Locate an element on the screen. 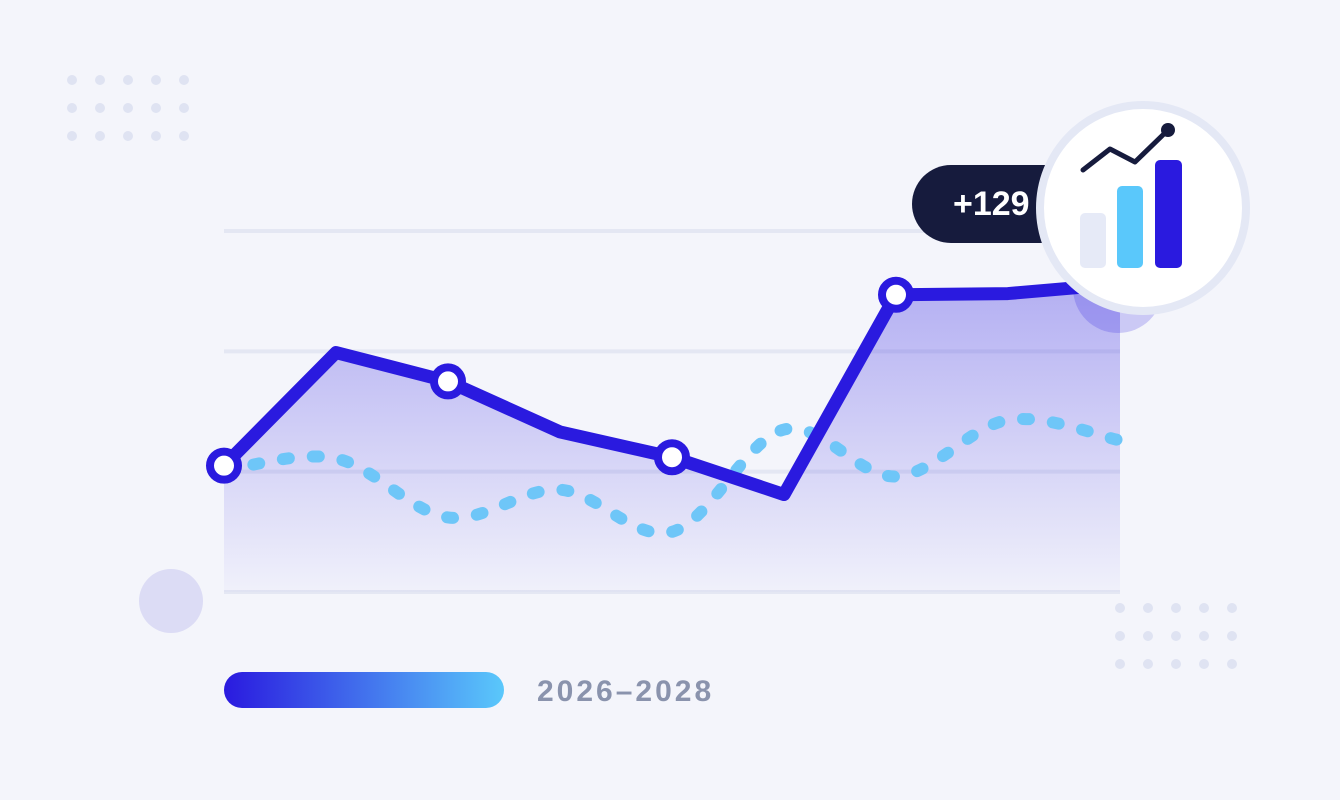 This screenshot has width=1340, height=800. line-dotted is located at coordinates (672, 476).